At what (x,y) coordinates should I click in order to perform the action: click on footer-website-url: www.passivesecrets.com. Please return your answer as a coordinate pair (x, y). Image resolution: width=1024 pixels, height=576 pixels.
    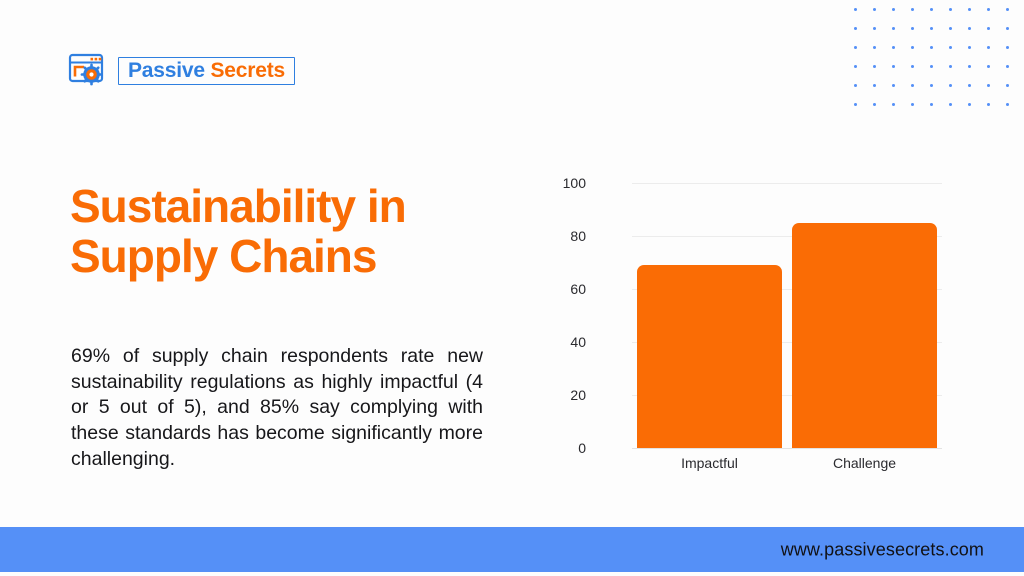
    Looking at the image, I should click on (882, 549).